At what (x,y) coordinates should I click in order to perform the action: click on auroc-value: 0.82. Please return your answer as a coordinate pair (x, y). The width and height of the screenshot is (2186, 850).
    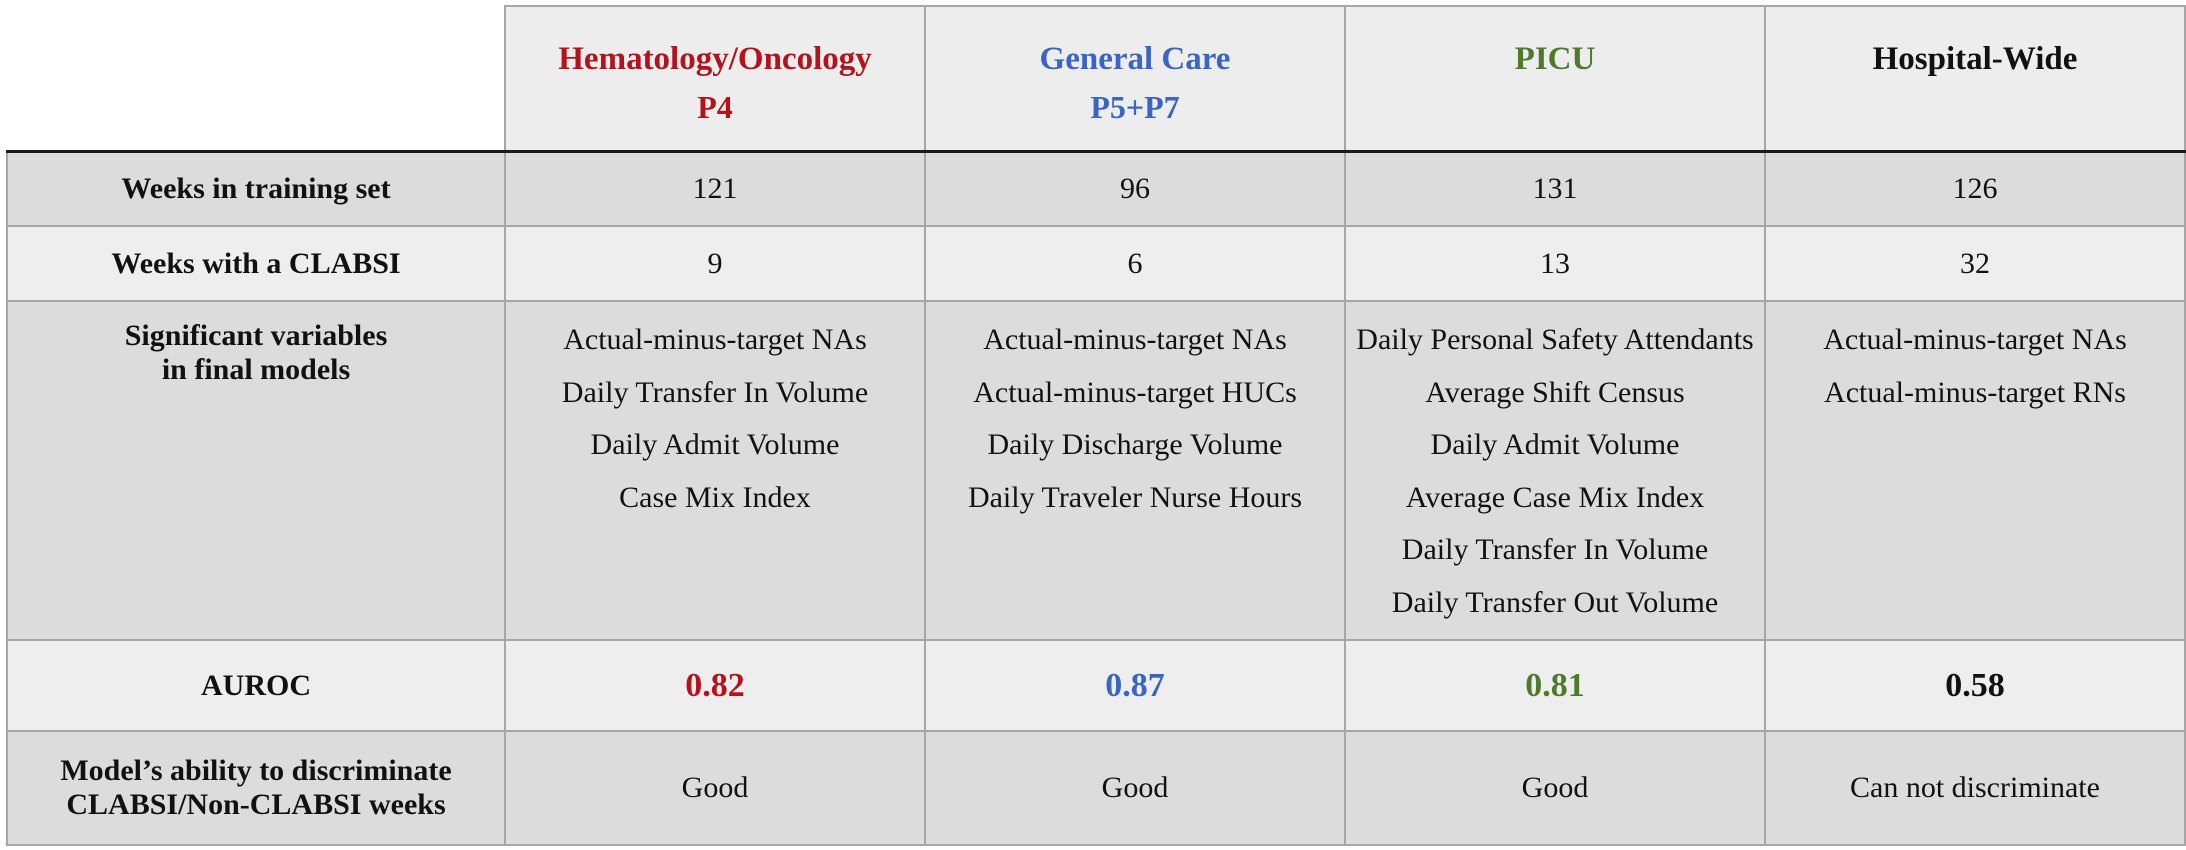
    Looking at the image, I should click on (715, 685).